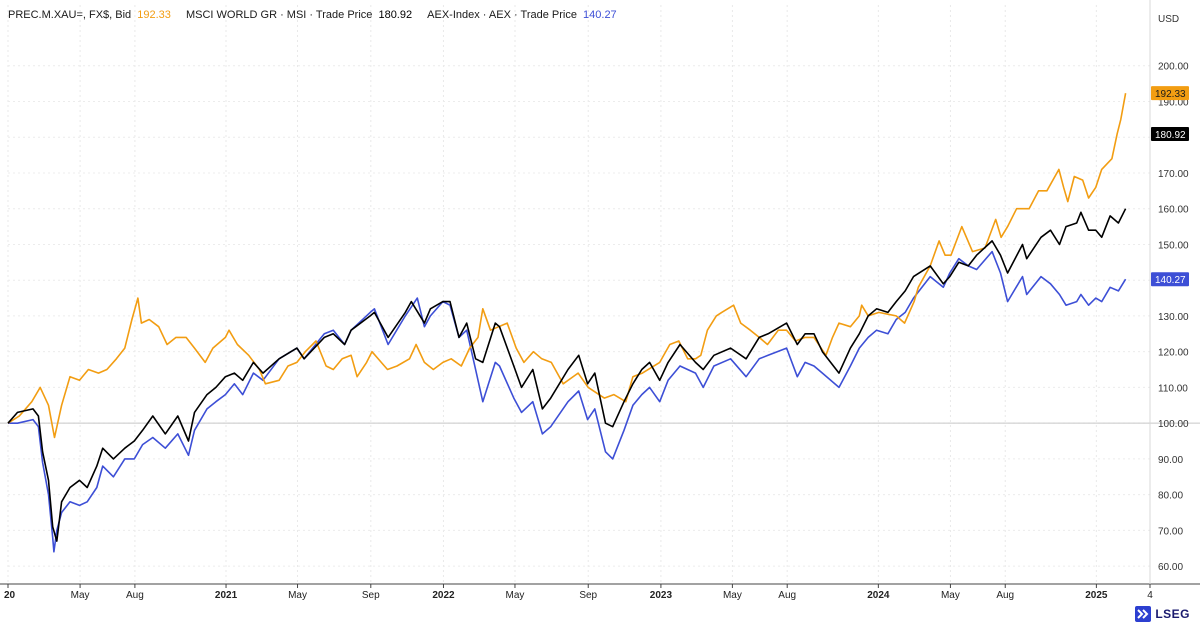 The height and width of the screenshot is (625, 1200). I want to click on x-tick-label-3: 2021, so click(226, 595).